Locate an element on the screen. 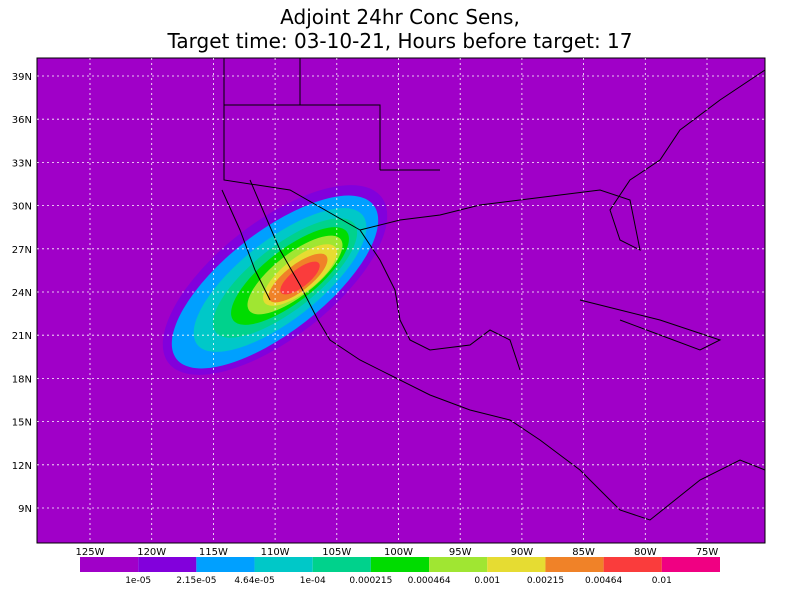 The image size is (800, 600). lat-label: 24N is located at coordinates (22, 293).